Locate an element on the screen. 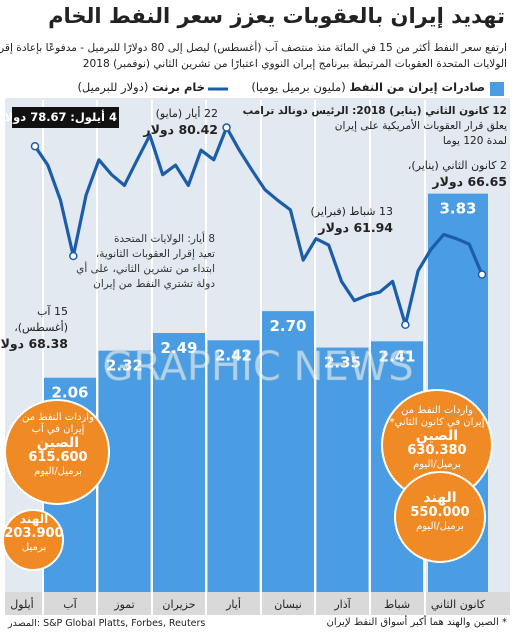  callout-amount: 615.600 is located at coordinates (58, 458).